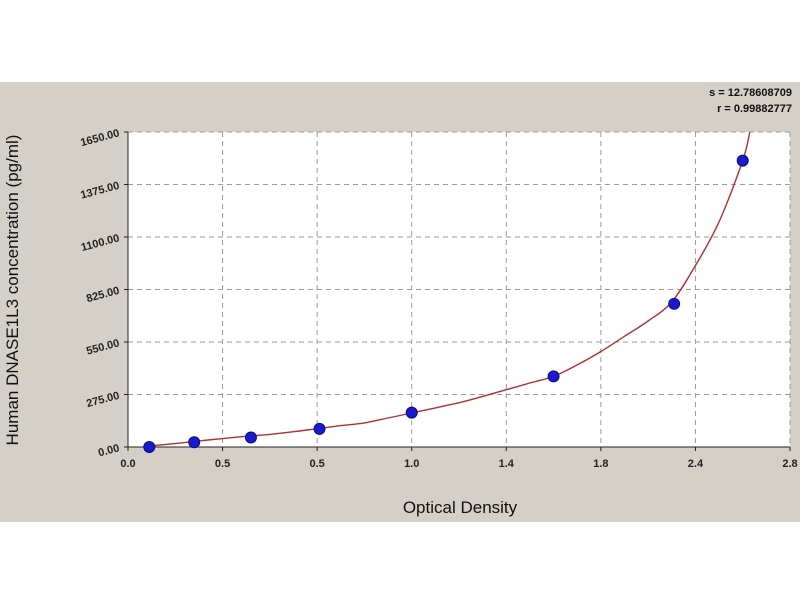 The width and height of the screenshot is (800, 600). What do you see at coordinates (103, 347) in the screenshot?
I see `y-tick-label: 550.00` at bounding box center [103, 347].